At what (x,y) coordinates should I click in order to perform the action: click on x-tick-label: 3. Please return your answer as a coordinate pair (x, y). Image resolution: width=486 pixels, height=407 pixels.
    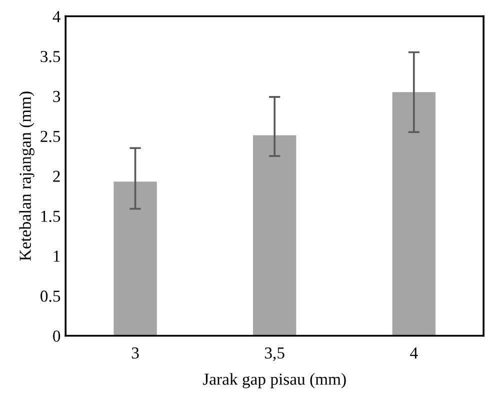
    Looking at the image, I should click on (135, 353).